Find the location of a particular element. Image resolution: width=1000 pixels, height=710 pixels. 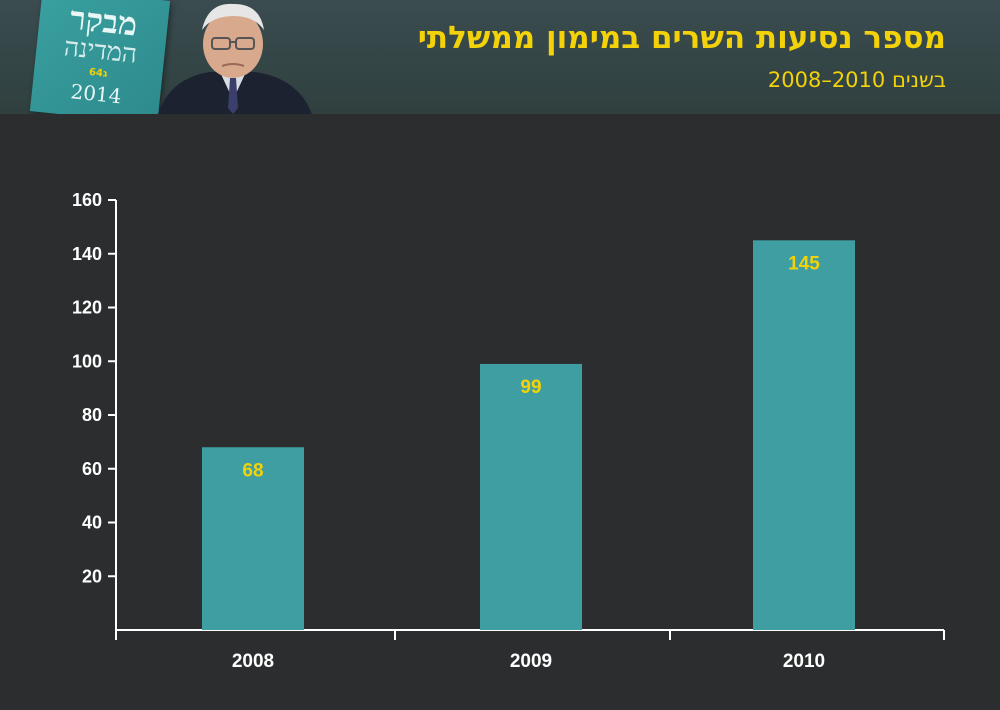

bar-2010 is located at coordinates (804, 435).